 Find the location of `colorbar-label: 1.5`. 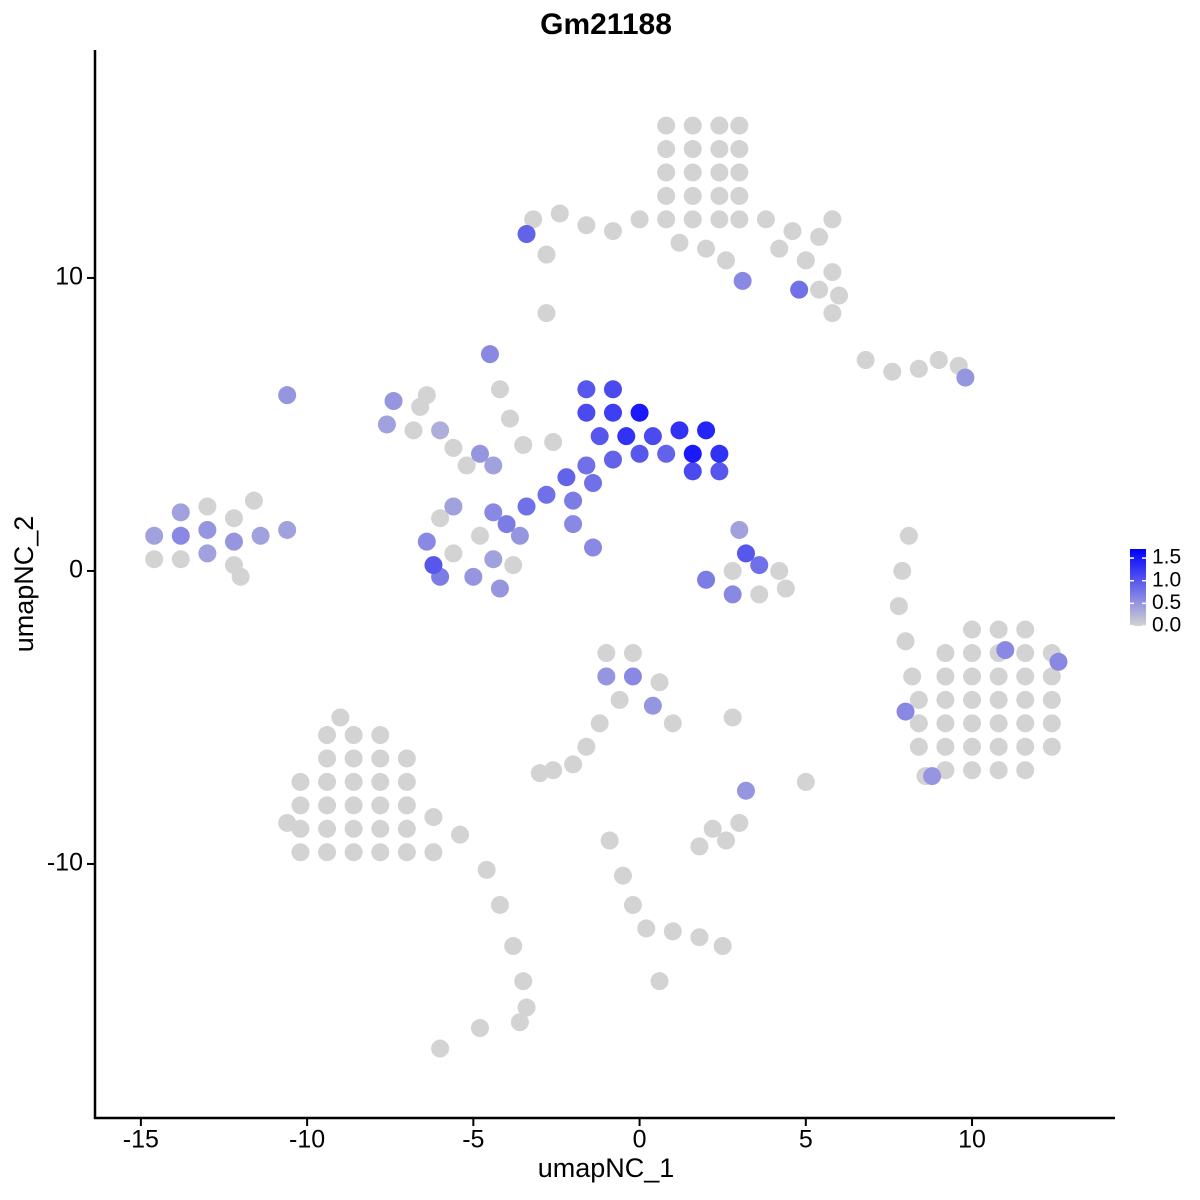

colorbar-label: 1.5 is located at coordinates (1166, 557).